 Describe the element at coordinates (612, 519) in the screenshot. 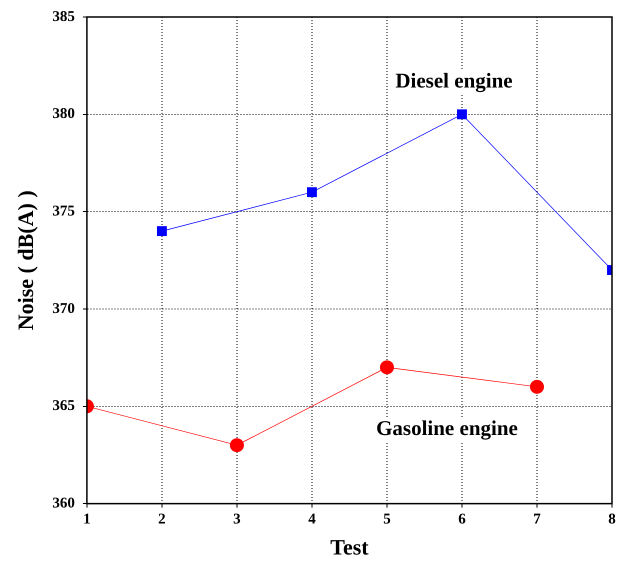

I see `x-tick-label: 8` at that location.